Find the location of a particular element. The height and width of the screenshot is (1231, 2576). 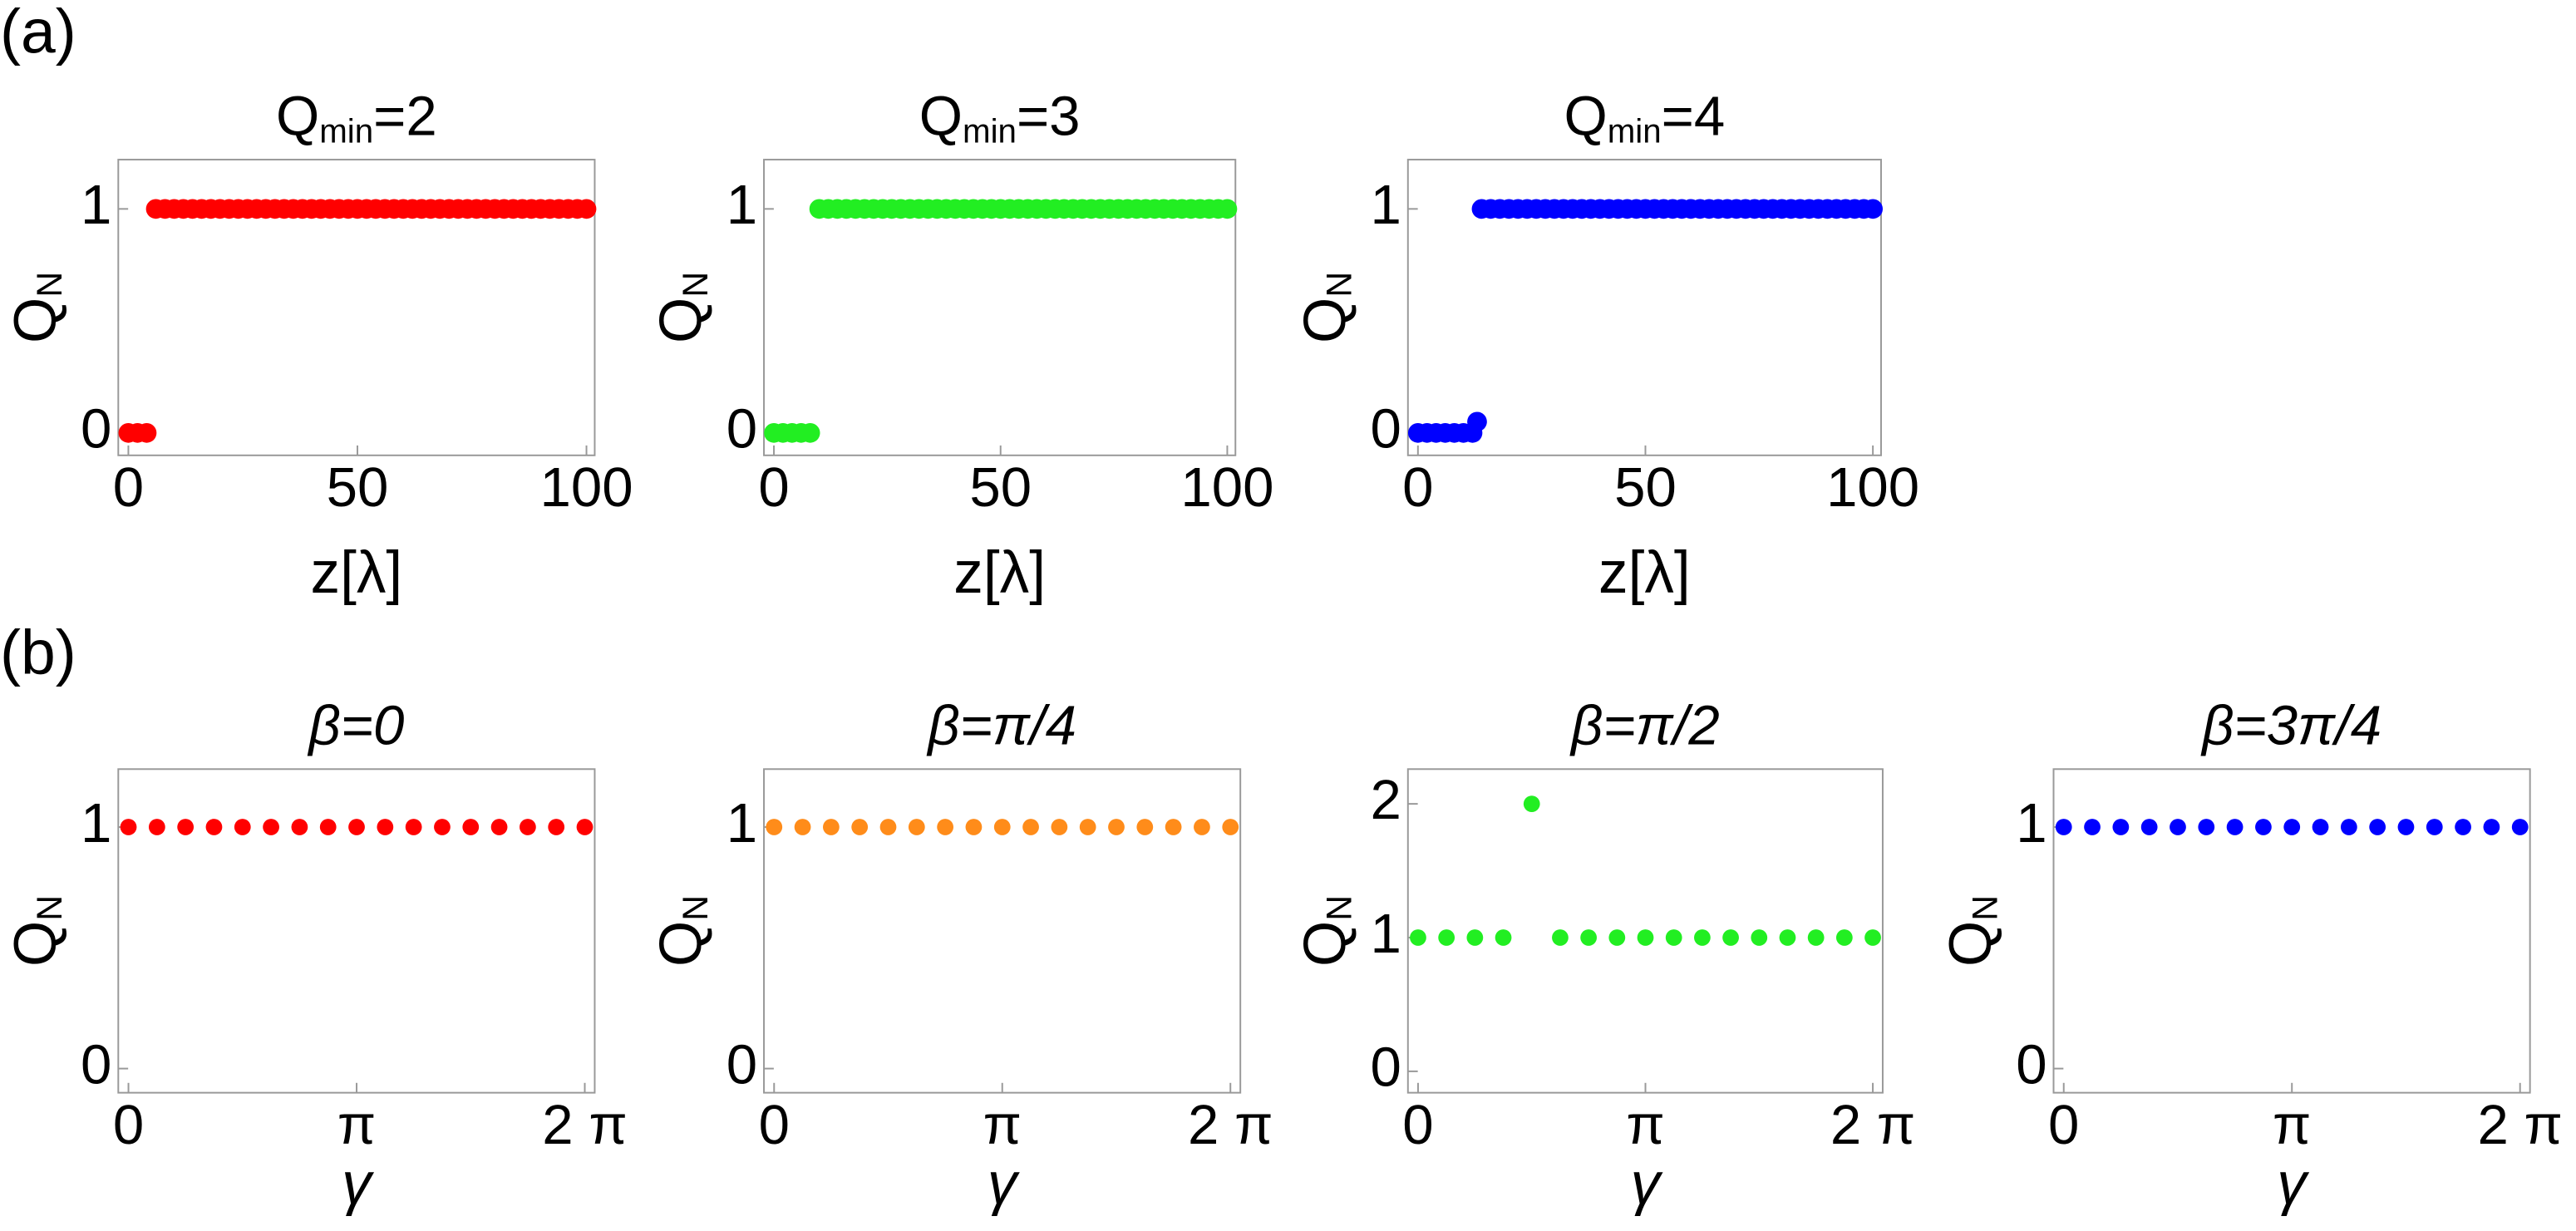

panel-label: (a) is located at coordinates (38, 33).